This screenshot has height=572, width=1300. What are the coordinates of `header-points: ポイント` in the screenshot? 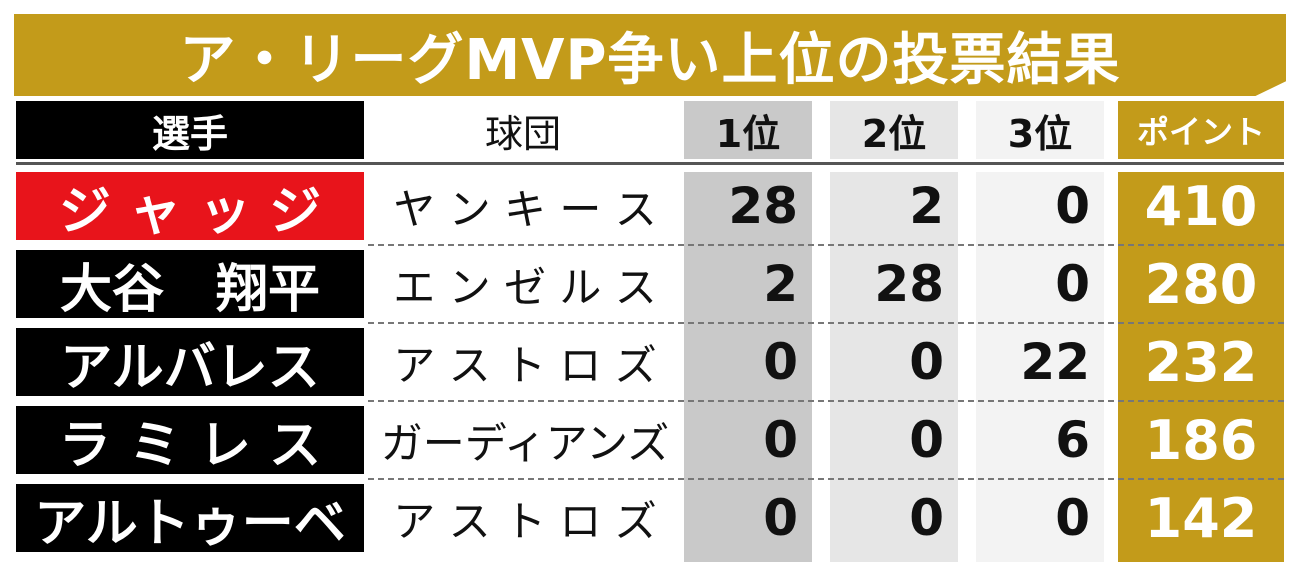 It's located at (1201, 130).